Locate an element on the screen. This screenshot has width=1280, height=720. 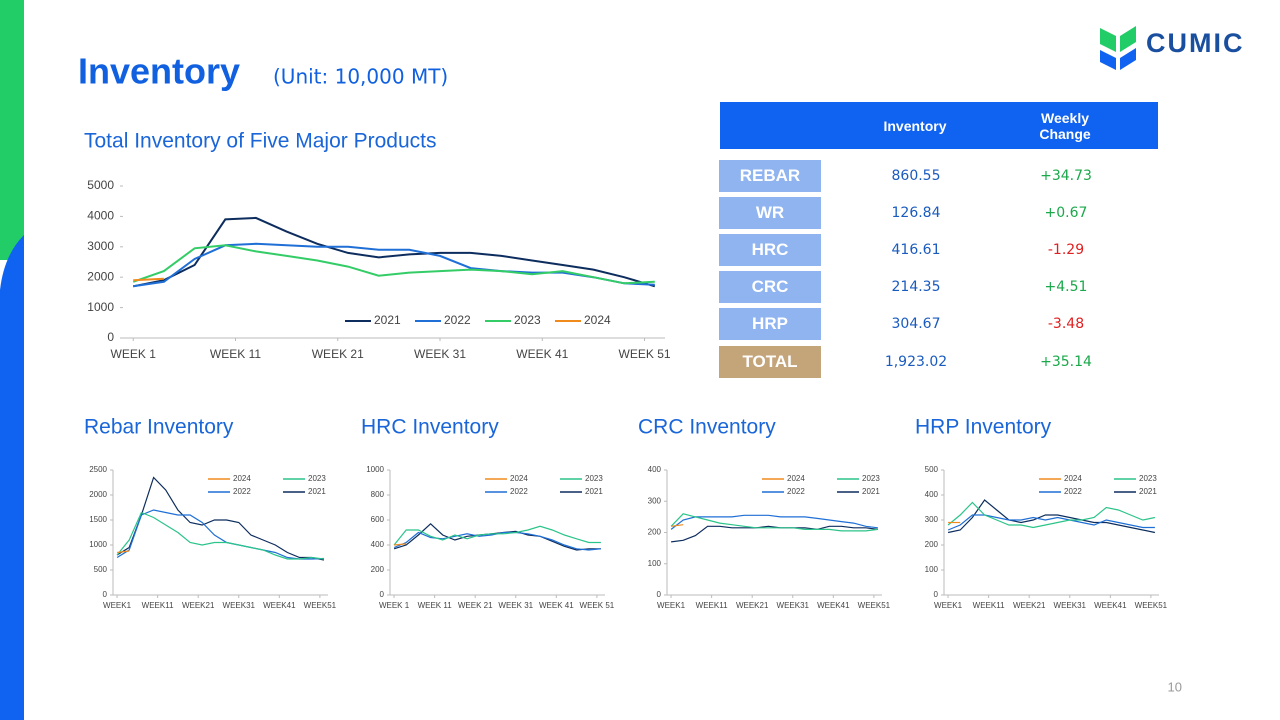
x-tick-label: WEEK 31 is located at coordinates (440, 354).